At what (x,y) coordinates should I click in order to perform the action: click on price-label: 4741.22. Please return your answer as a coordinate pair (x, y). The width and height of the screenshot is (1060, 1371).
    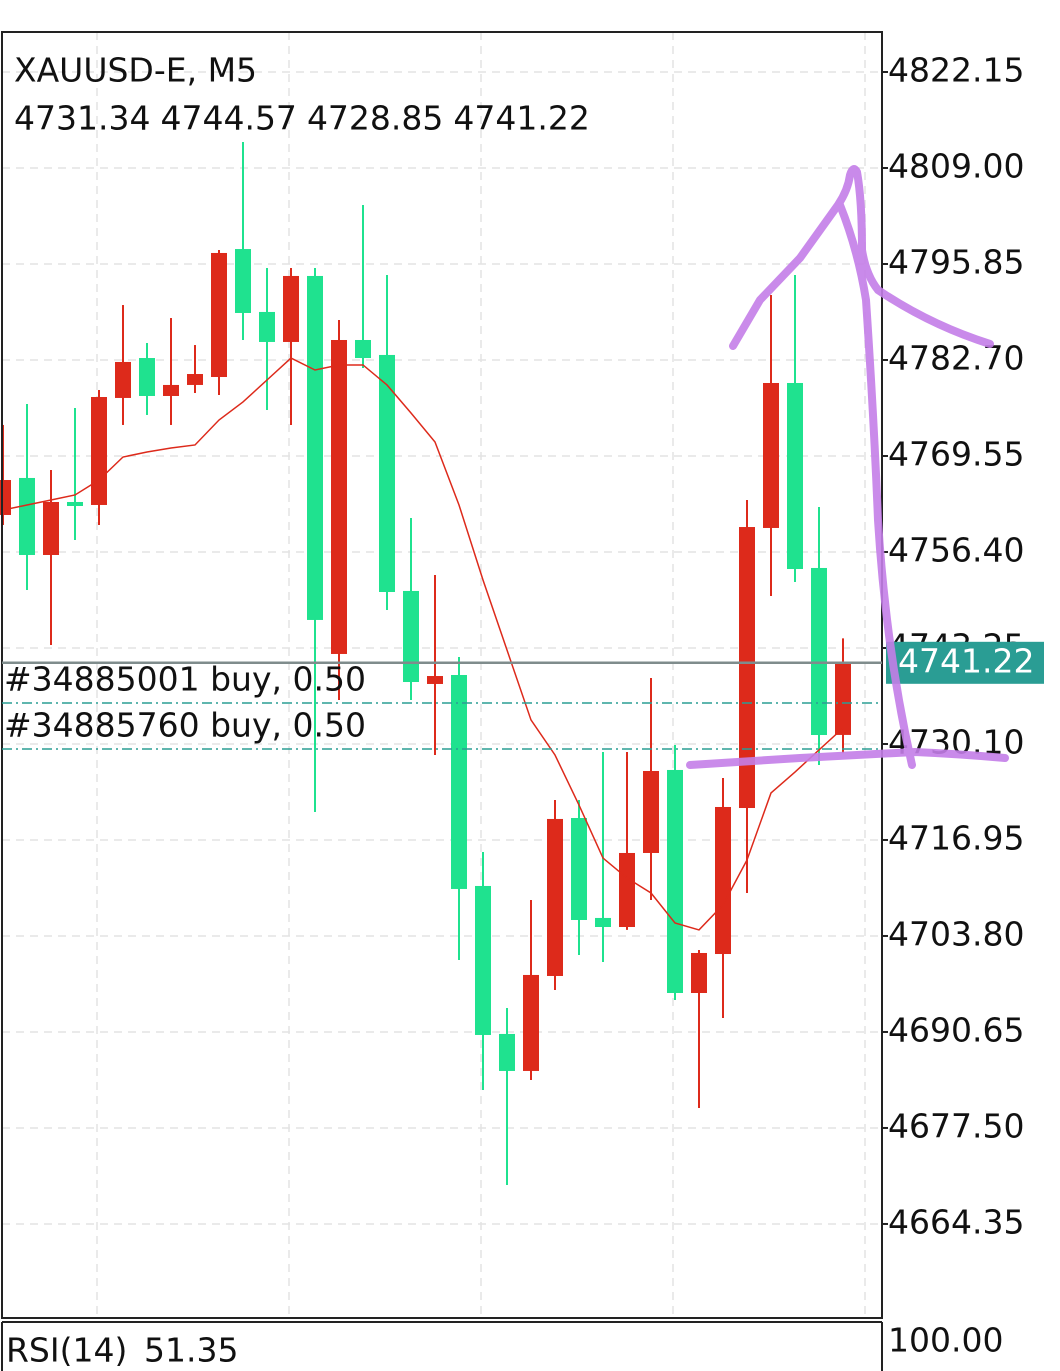
    Looking at the image, I should click on (966, 660).